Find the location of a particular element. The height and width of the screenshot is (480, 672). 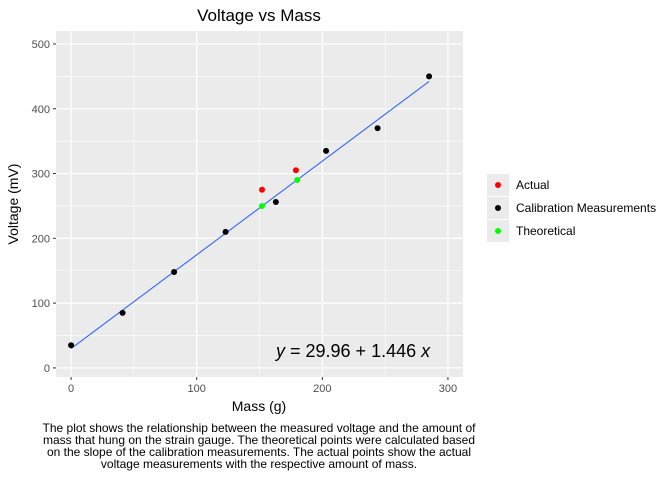

x-tick-label: 300 is located at coordinates (448, 389).